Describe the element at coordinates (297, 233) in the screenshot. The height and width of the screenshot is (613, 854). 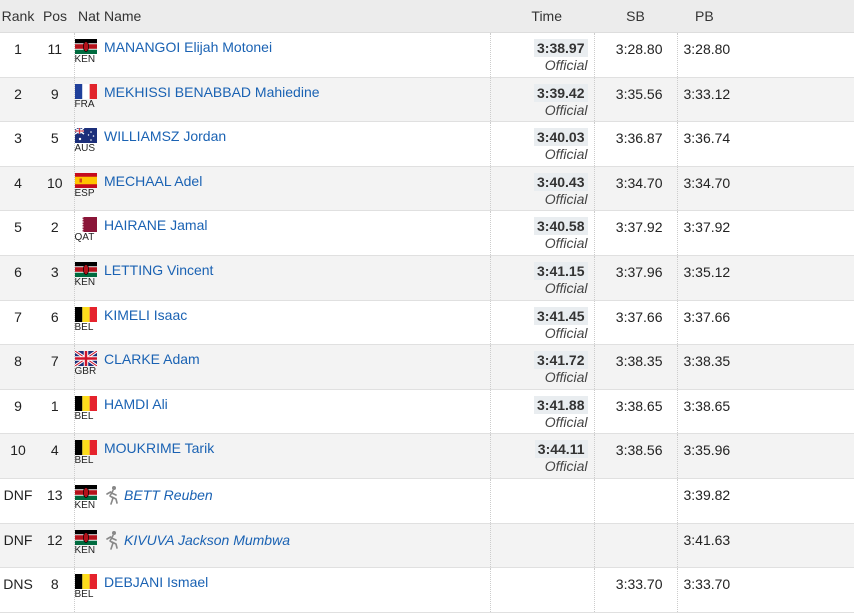
I see `name-cell: HAIRANE Jamal` at that location.